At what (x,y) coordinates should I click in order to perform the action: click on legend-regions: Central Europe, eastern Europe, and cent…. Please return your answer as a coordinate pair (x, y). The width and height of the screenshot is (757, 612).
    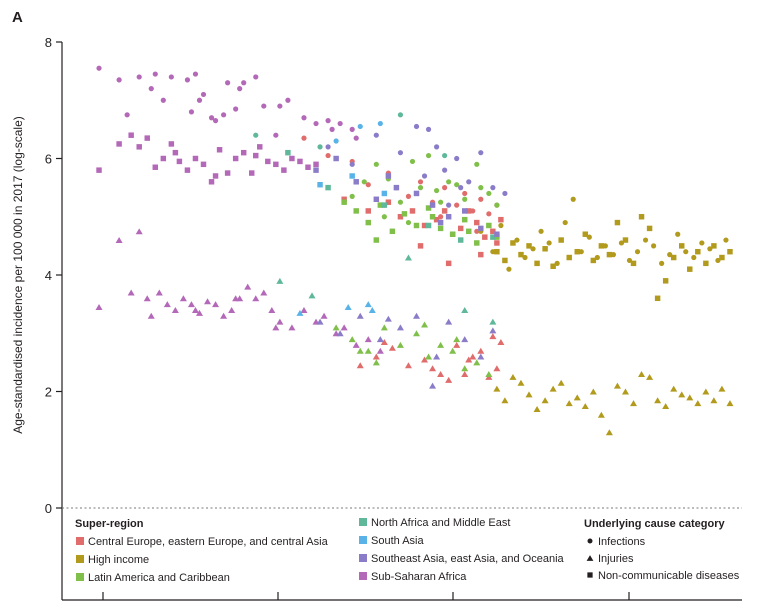
    Looking at the image, I should click on (320, 550).